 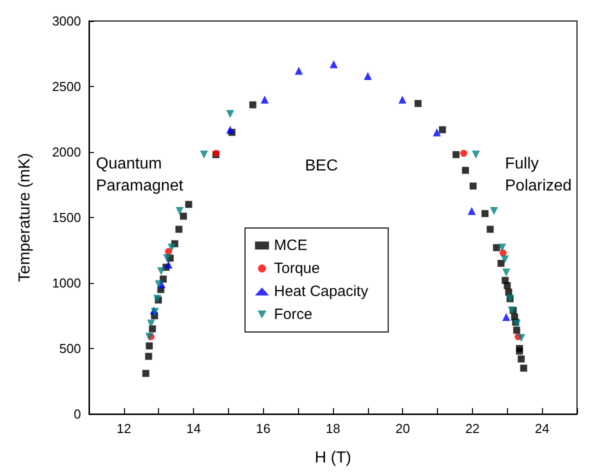 What do you see at coordinates (402, 428) in the screenshot?
I see `x-tick-label: 20` at bounding box center [402, 428].